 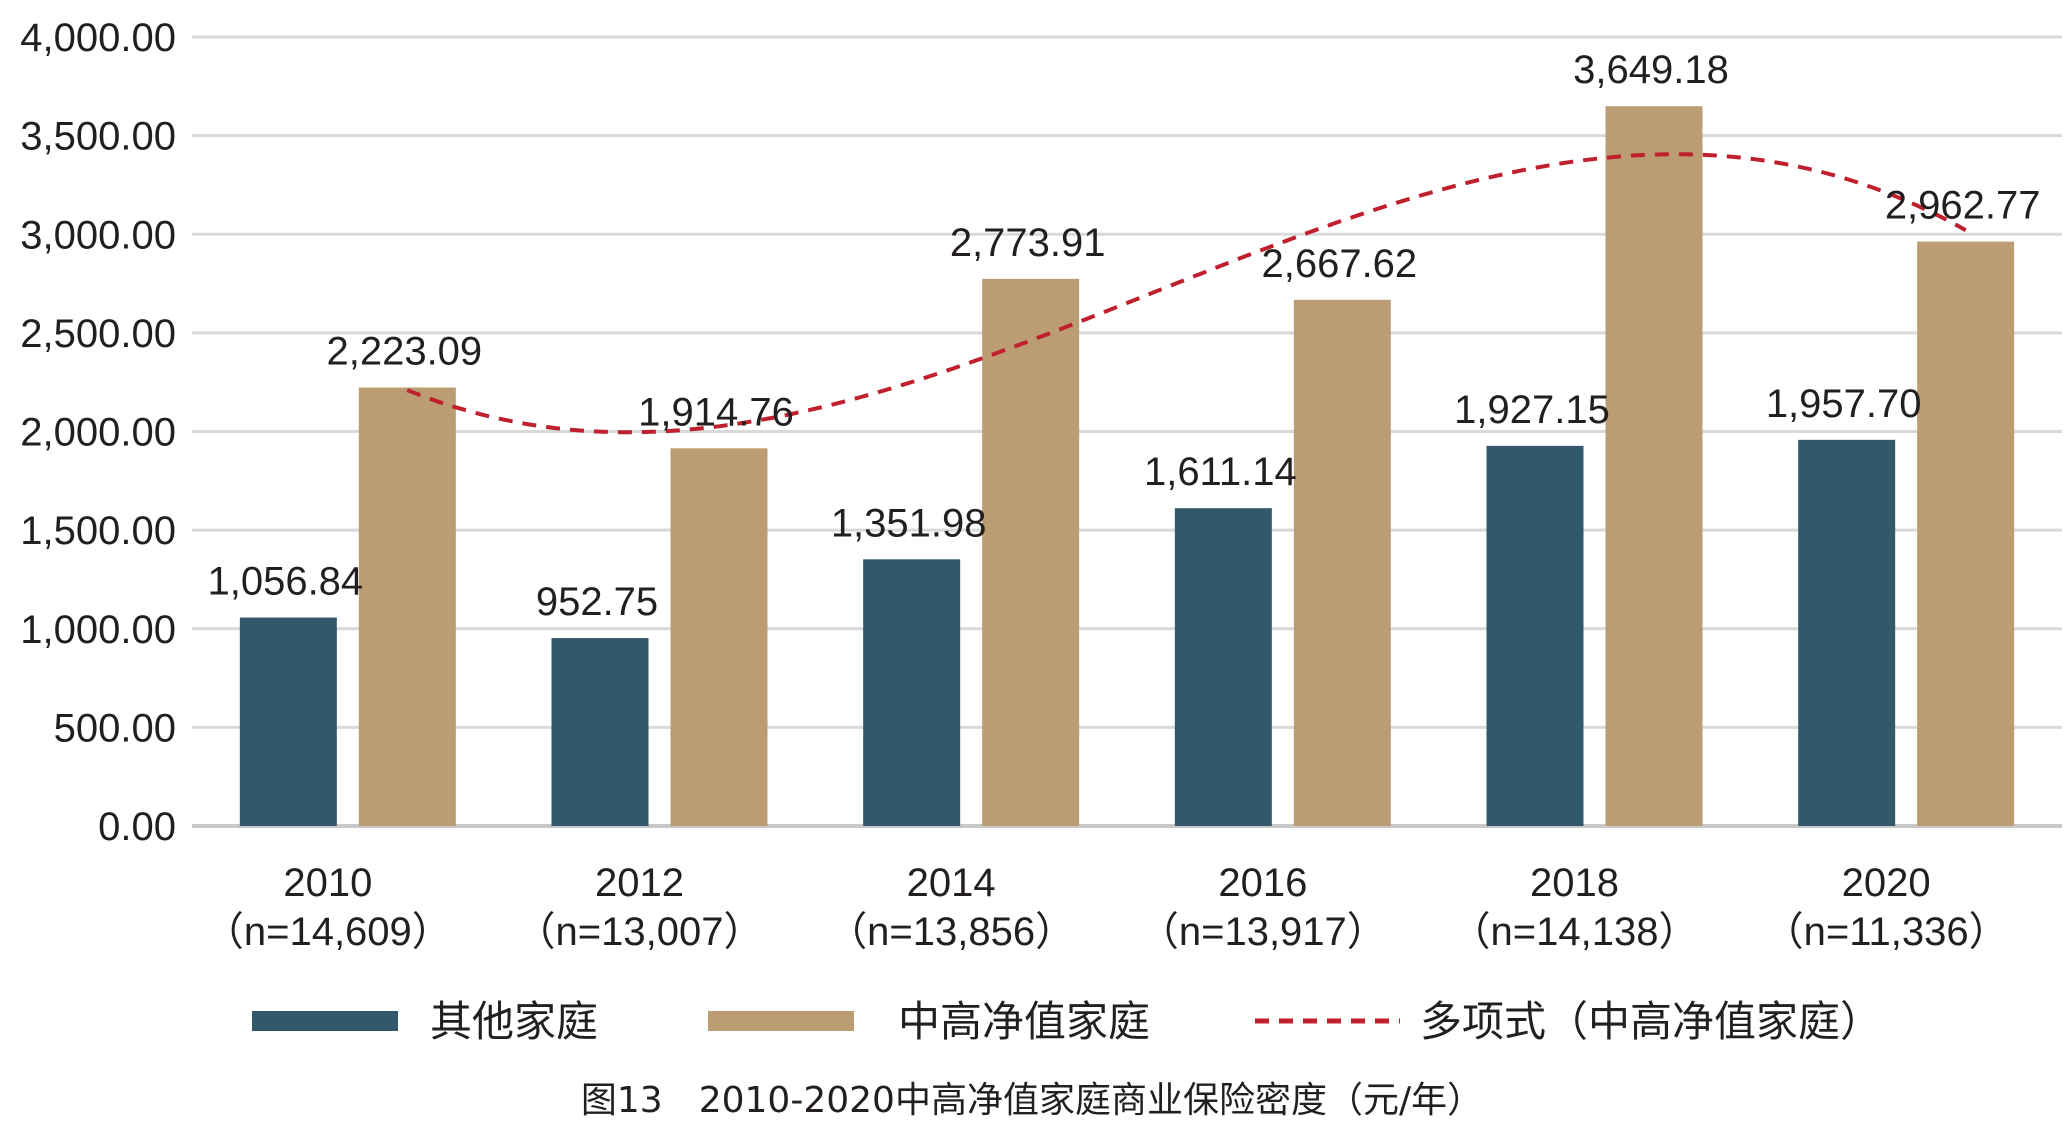 I want to click on x-tick-label: 2012, so click(x=639, y=883).